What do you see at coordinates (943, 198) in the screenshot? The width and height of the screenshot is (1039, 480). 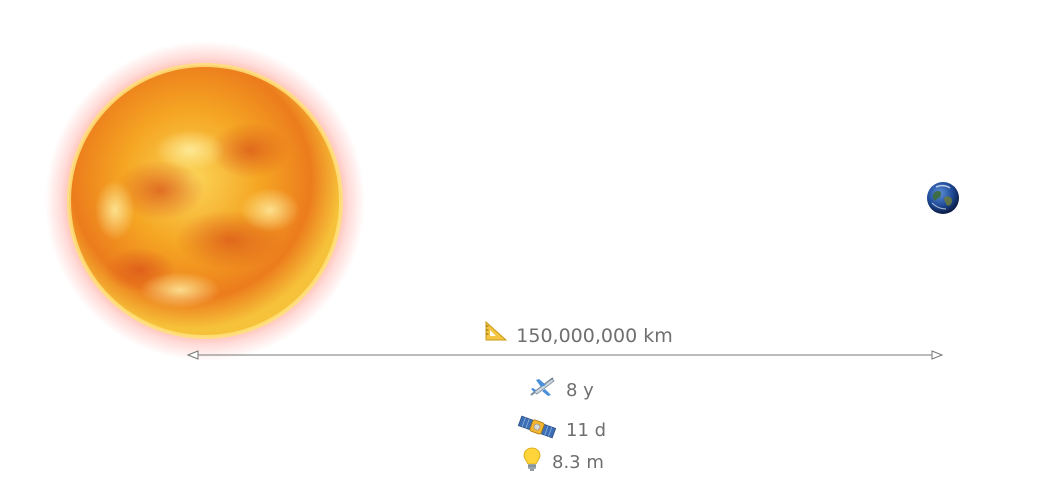 I see `earth-image` at bounding box center [943, 198].